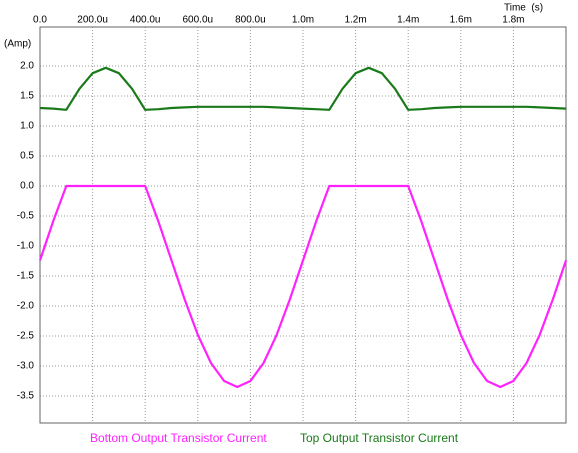  What do you see at coordinates (17, 44) in the screenshot?
I see `y-axis-label: (Amp)` at bounding box center [17, 44].